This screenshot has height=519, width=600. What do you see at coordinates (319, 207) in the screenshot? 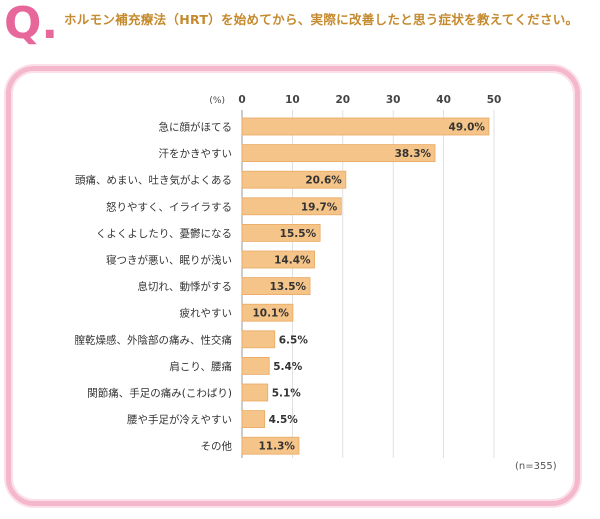
I see `data-label: 19.7%` at bounding box center [319, 207].